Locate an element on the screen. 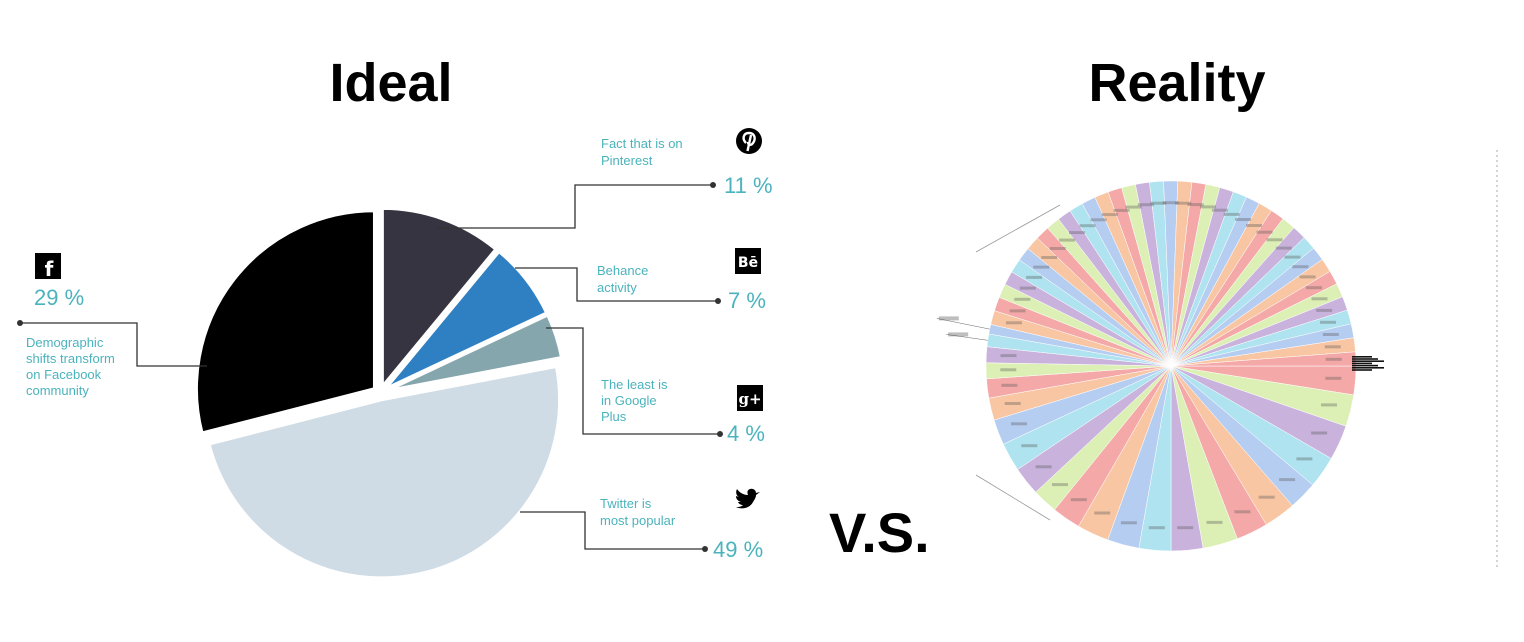  slice-label-facebook: 29 % is located at coordinates (59, 297).